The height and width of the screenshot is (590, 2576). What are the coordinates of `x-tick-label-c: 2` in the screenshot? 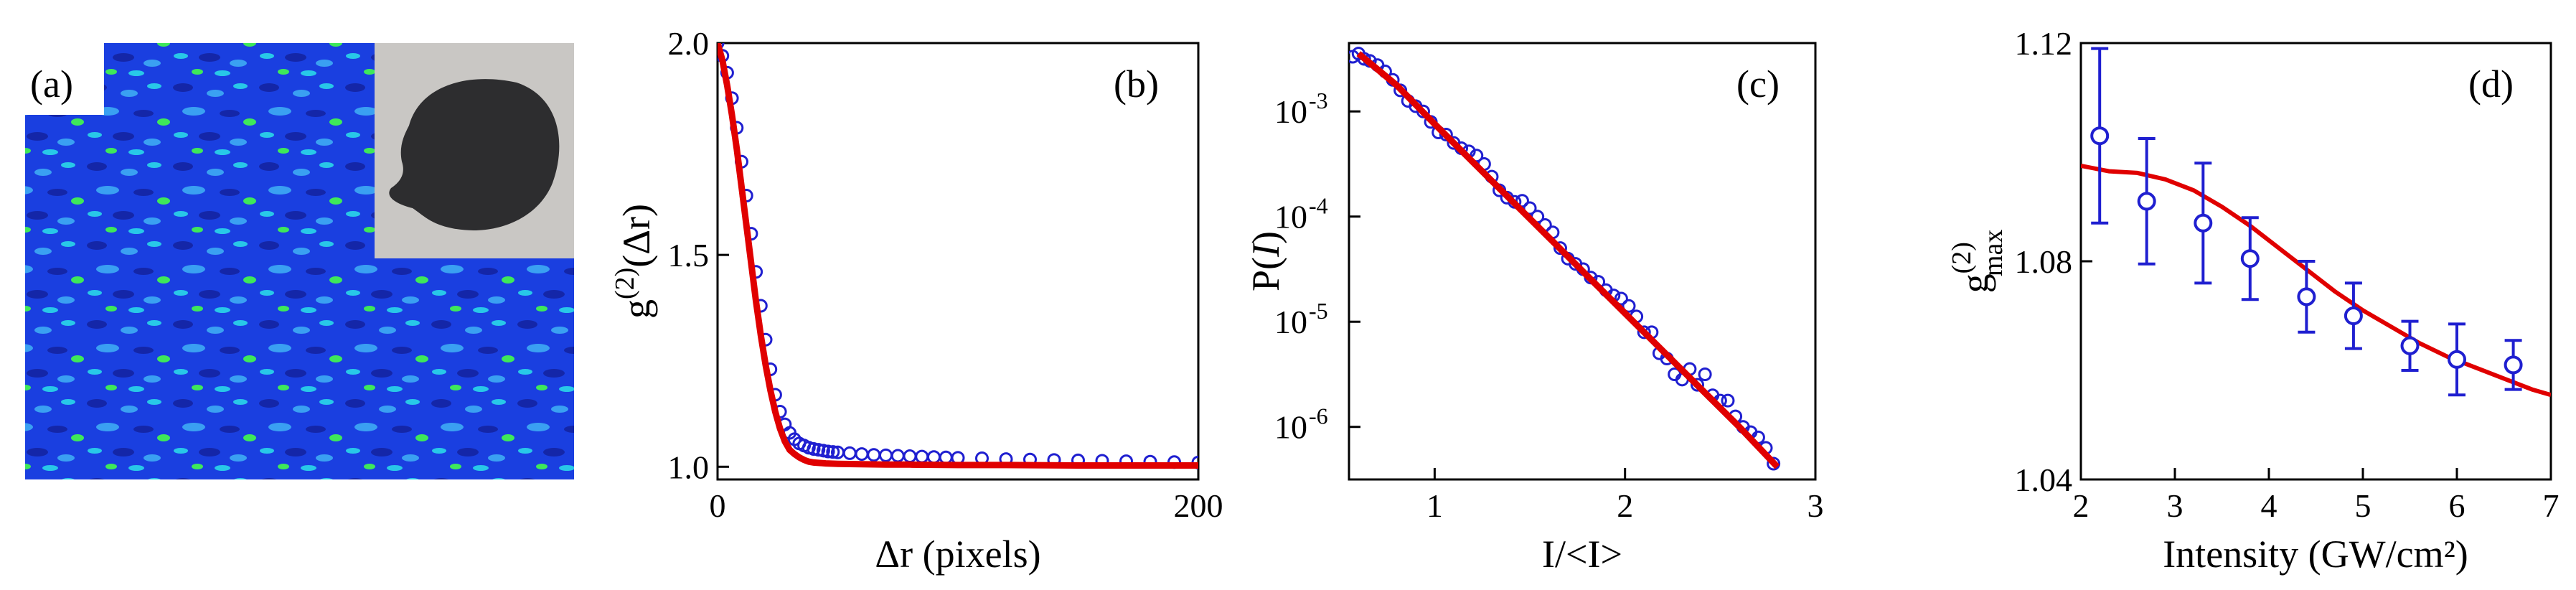 It's located at (1625, 505).